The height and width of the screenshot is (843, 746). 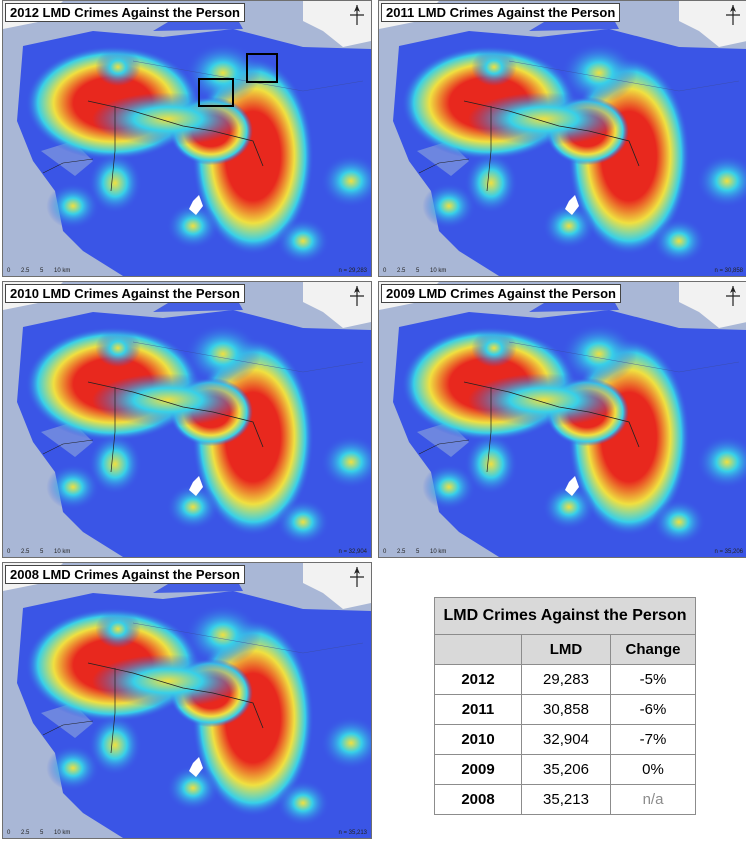 What do you see at coordinates (478, 799) in the screenshot?
I see `year-cell: 2008` at bounding box center [478, 799].